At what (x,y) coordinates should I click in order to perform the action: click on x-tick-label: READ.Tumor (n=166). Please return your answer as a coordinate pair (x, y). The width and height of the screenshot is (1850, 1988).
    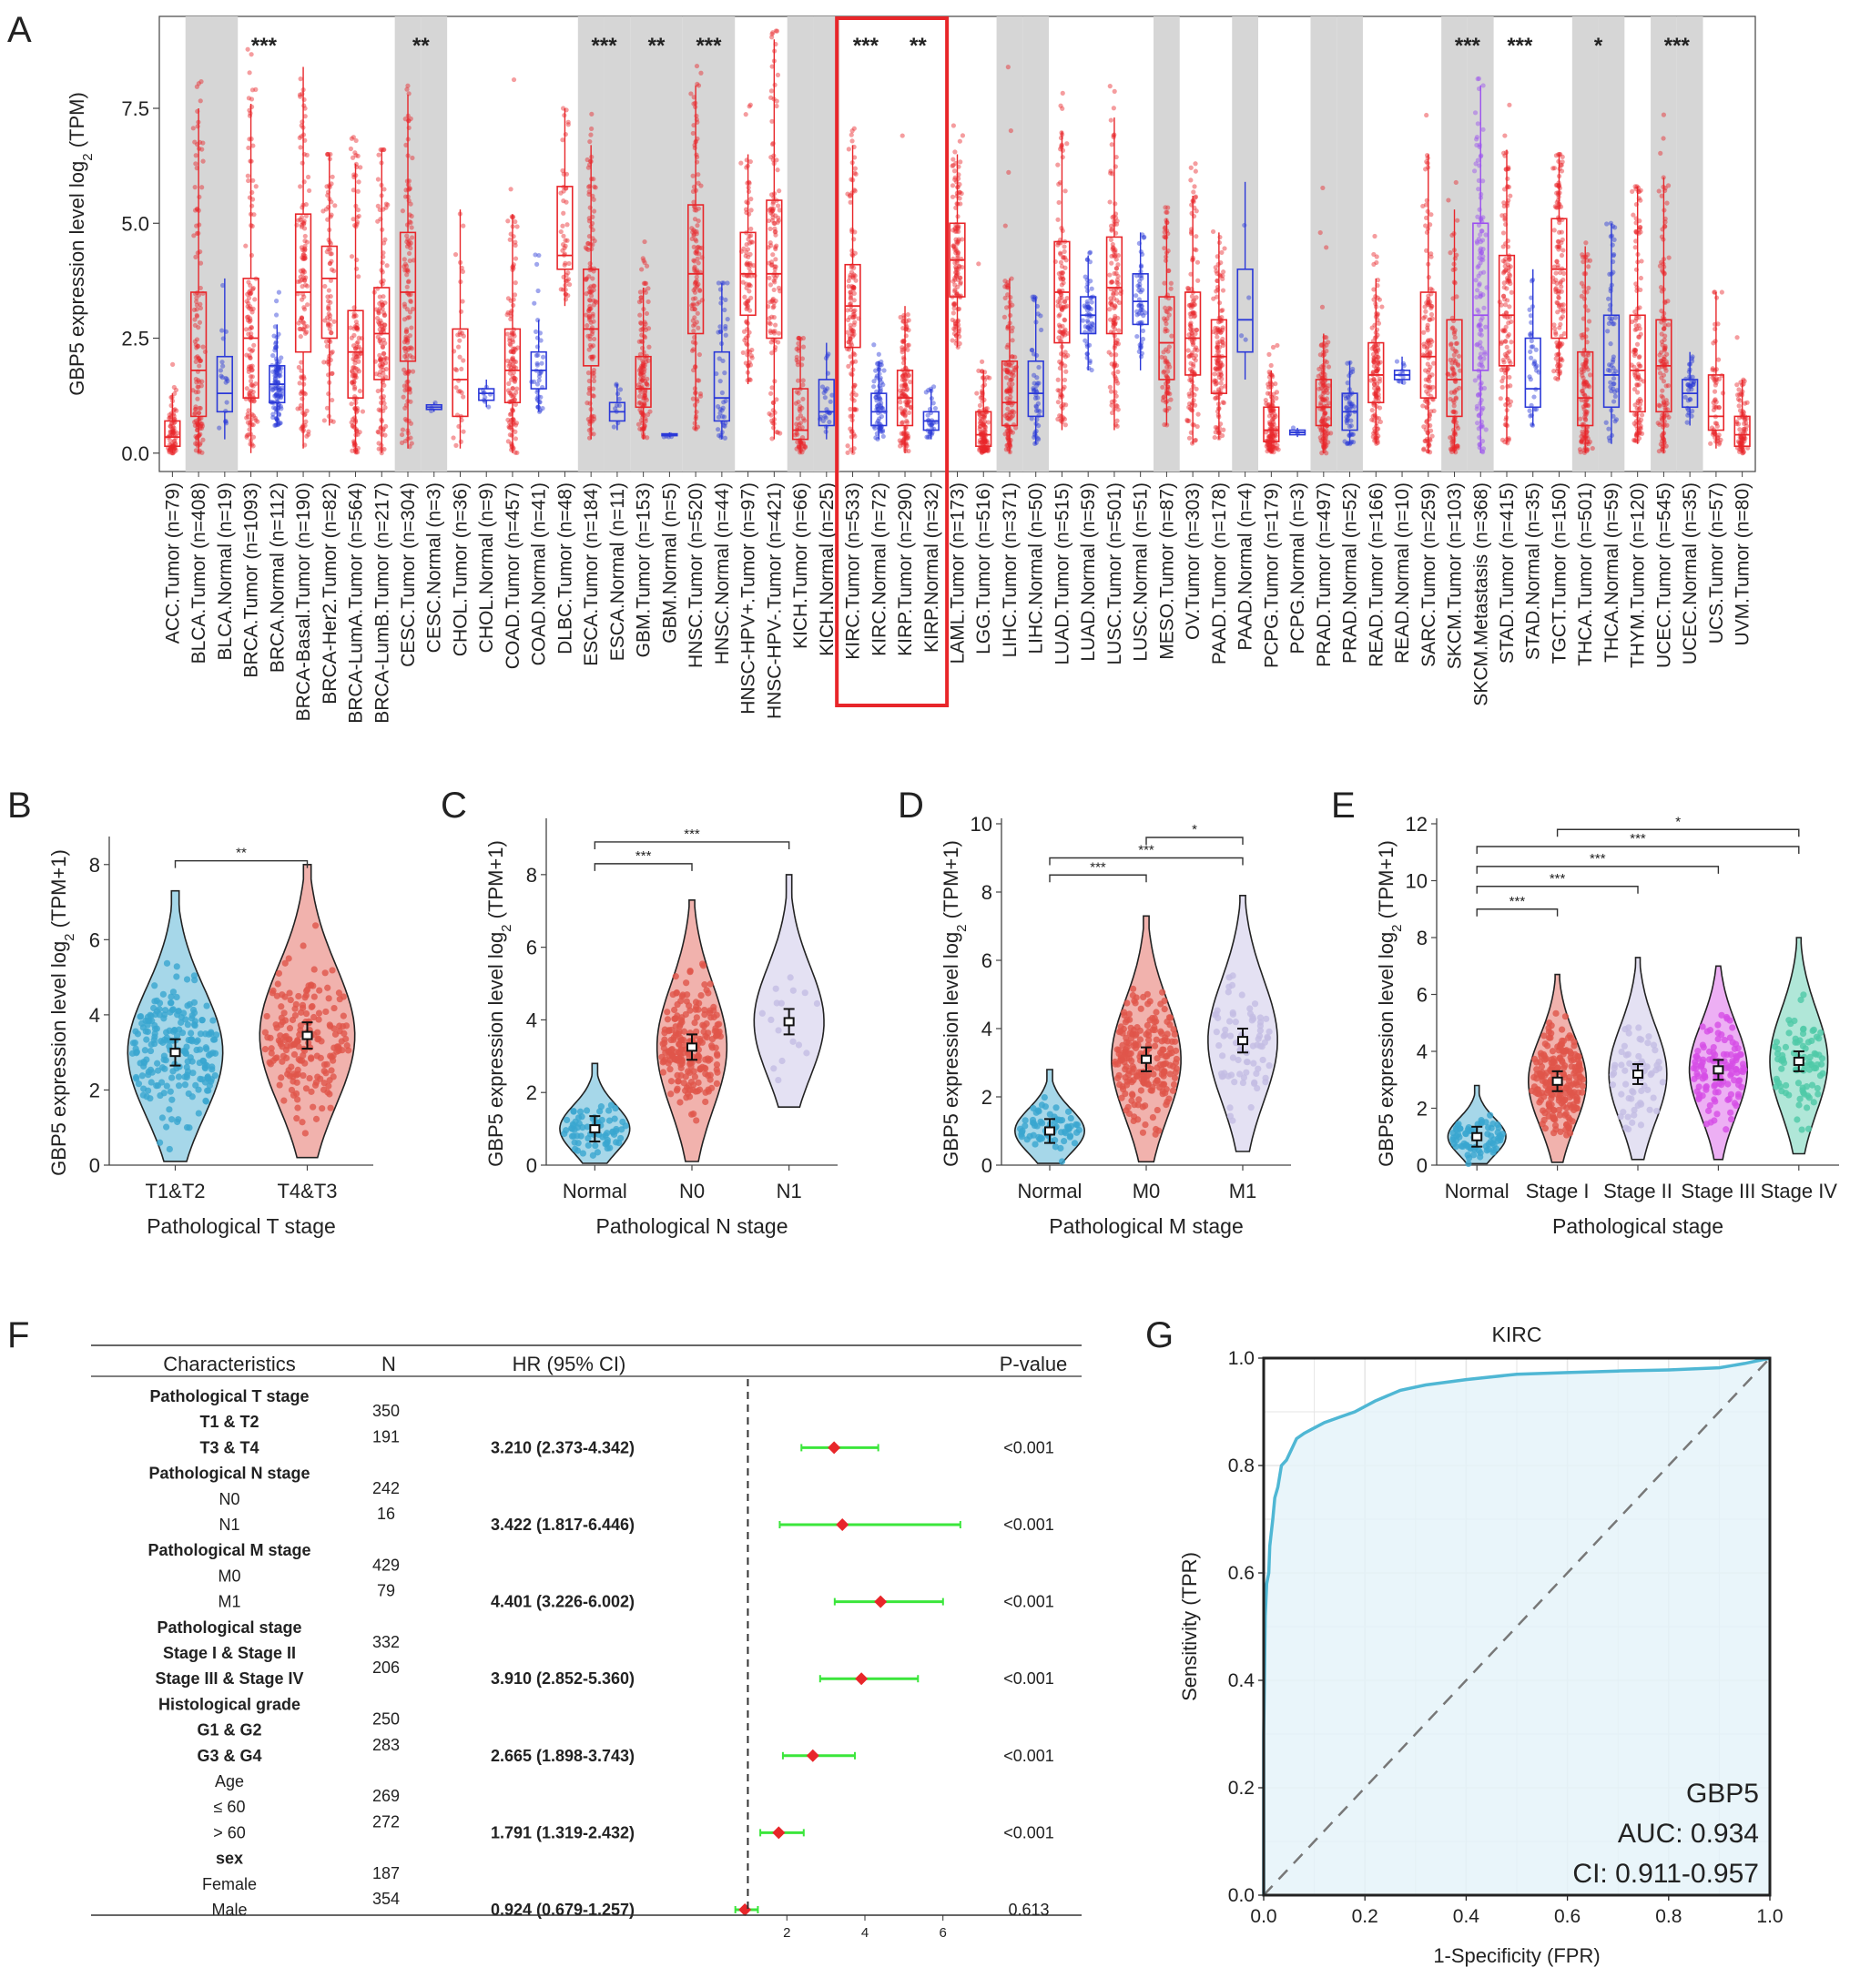
    Looking at the image, I should click on (1377, 575).